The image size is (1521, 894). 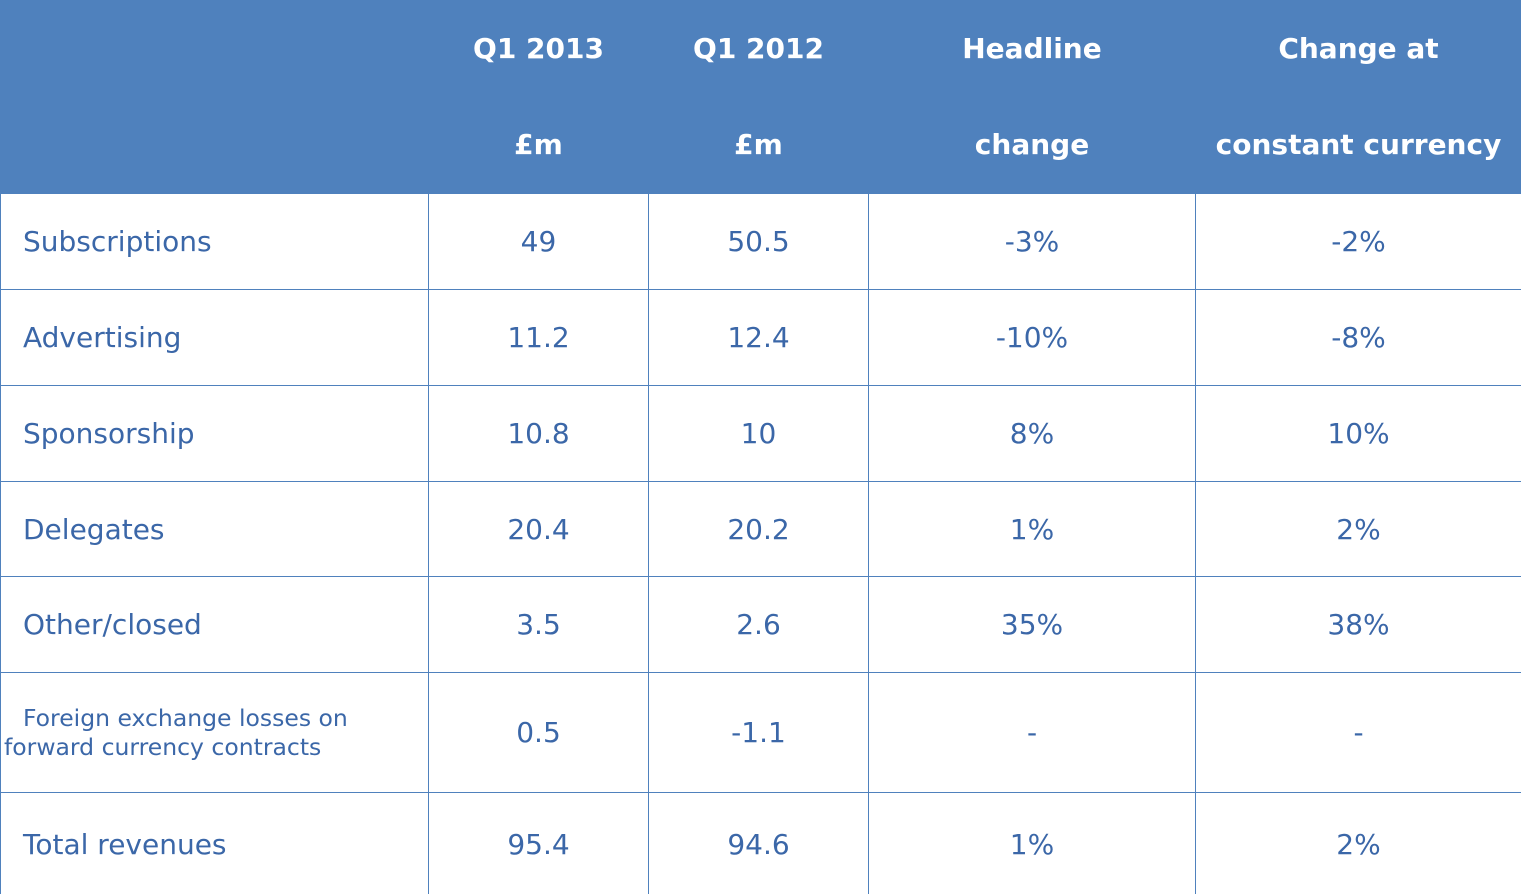 I want to click on header-line: Change at, so click(x=1358, y=48).